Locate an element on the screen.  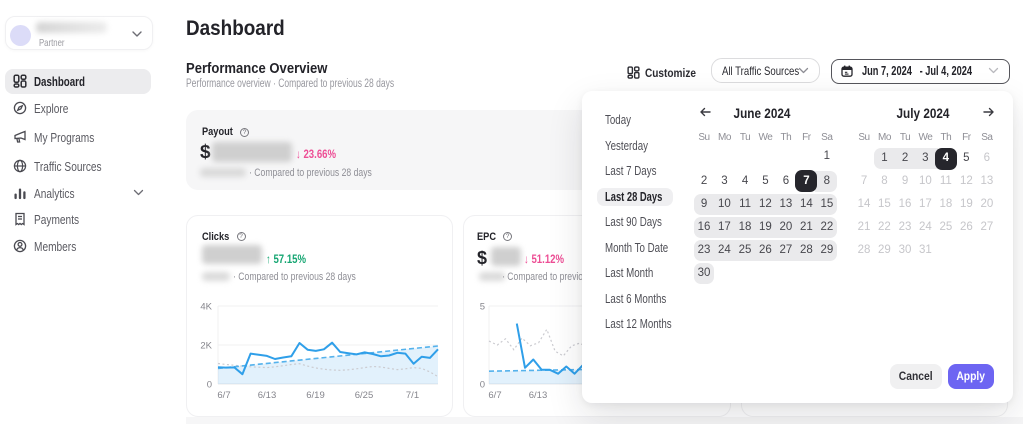
svg-text: 2K is located at coordinates (206, 346).